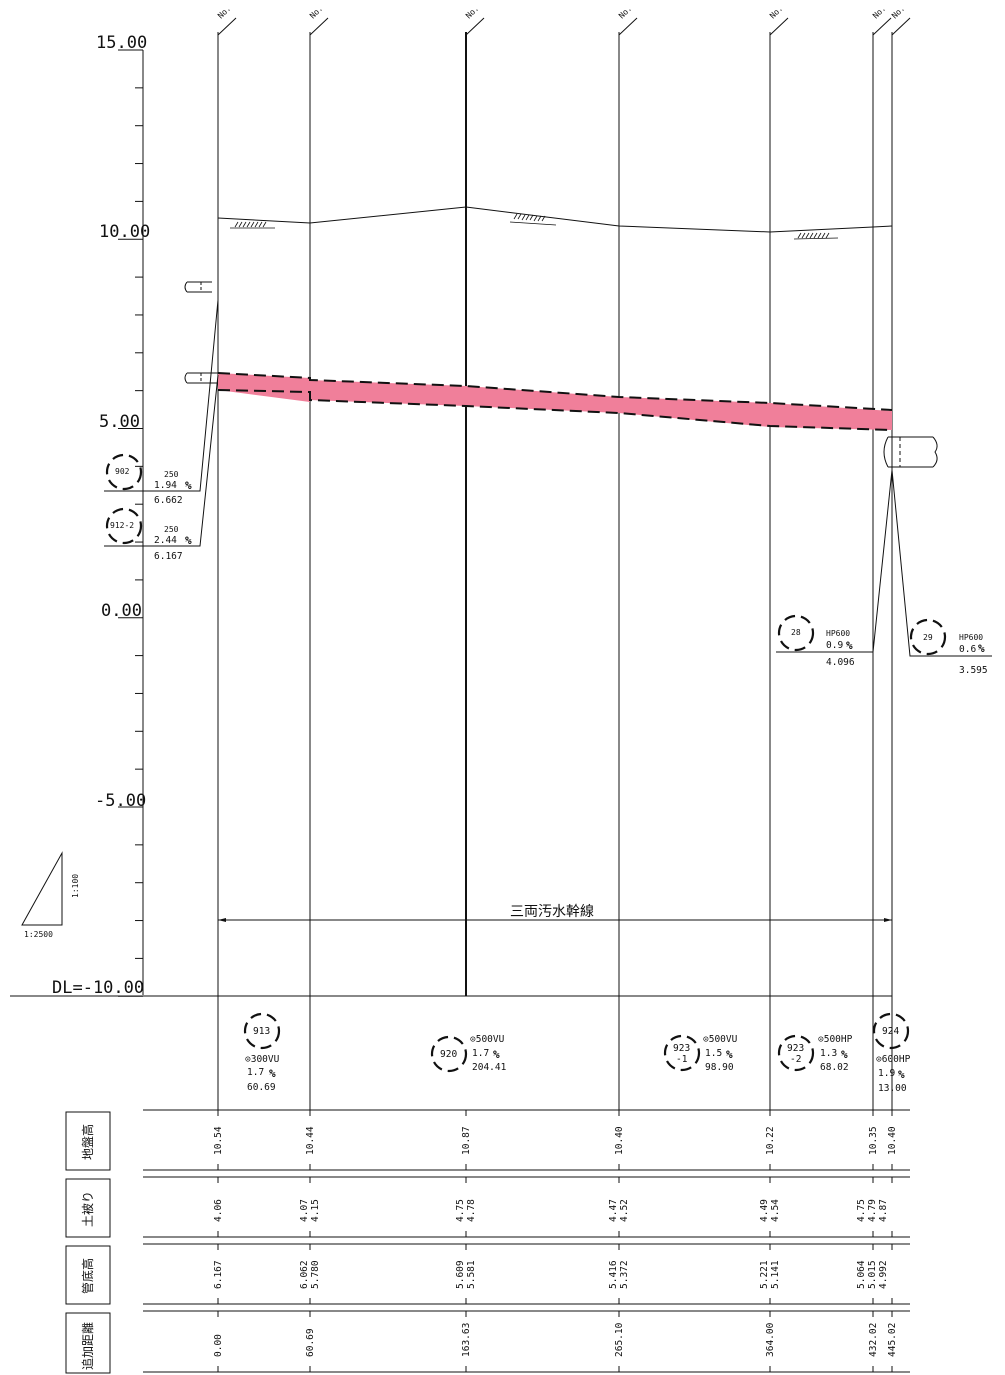 Image resolution: width=1005 pixels, height=1375 pixels. Describe the element at coordinates (304, 1274) in the screenshot. I see `invert-value: 6.062` at that location.